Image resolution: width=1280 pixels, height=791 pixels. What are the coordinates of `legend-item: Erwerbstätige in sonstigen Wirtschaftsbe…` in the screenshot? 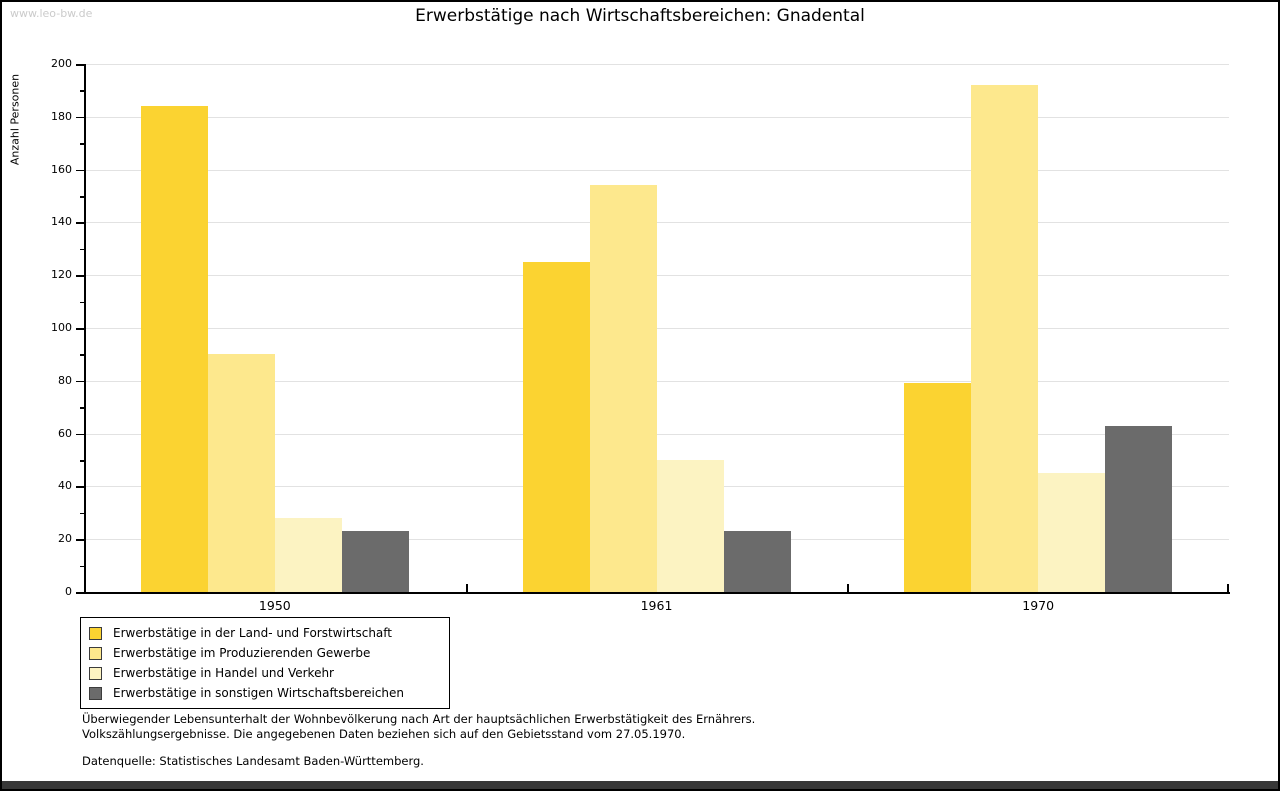 It's located at (265, 693).